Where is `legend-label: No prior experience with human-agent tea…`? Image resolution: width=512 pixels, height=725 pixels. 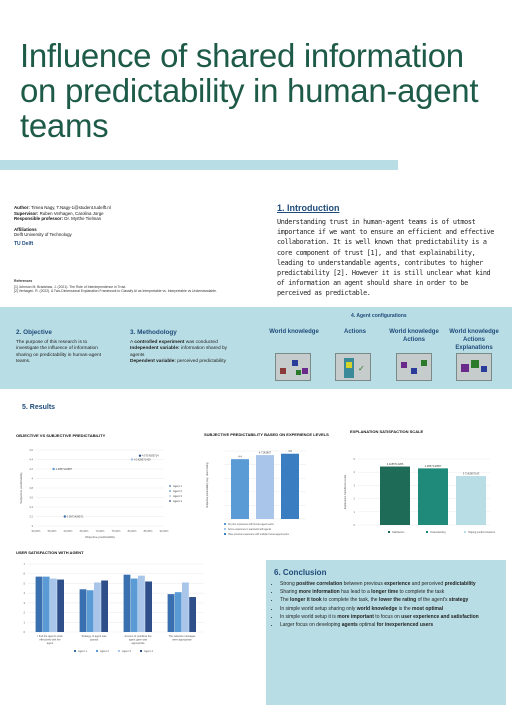
legend-label: No prior experience with human-agent tea… is located at coordinates (251, 524).